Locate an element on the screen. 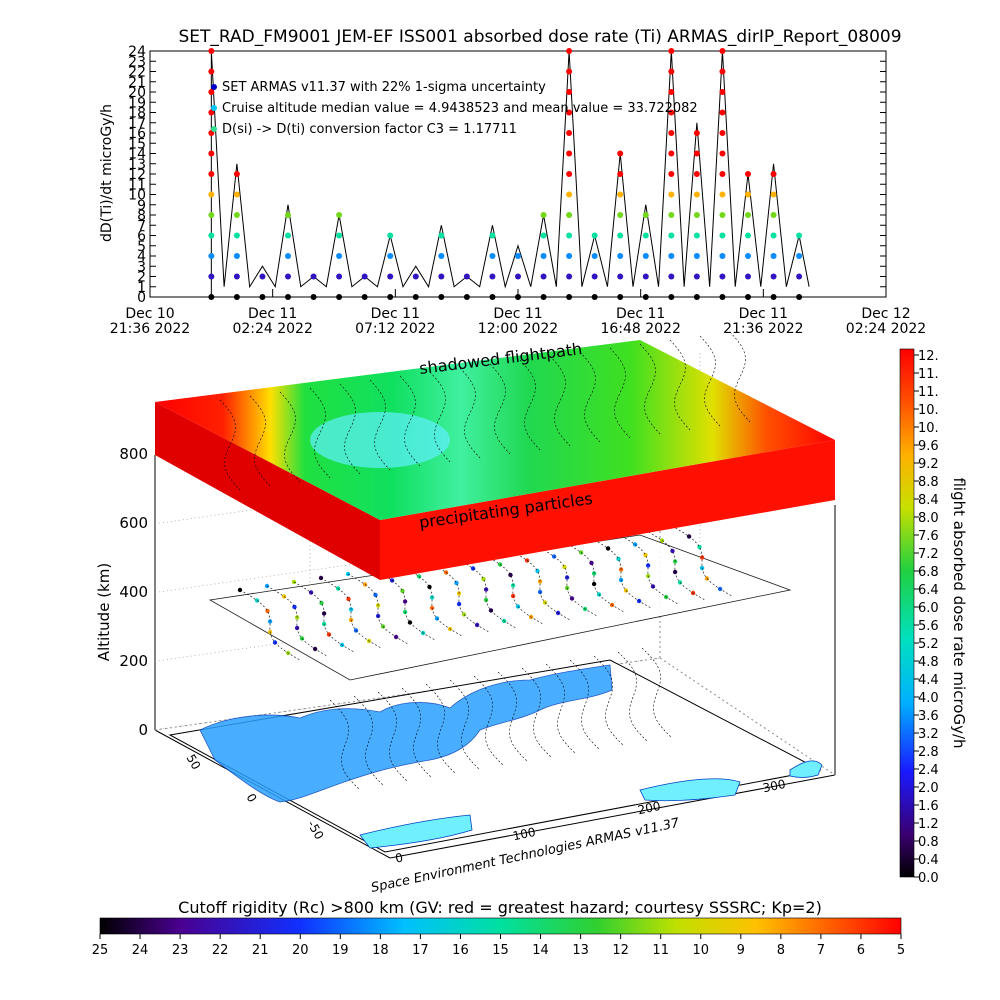 Image resolution: width=1000 pixels, height=1000 pixels. top-chart-ytick-label: 9 is located at coordinates (141, 206).